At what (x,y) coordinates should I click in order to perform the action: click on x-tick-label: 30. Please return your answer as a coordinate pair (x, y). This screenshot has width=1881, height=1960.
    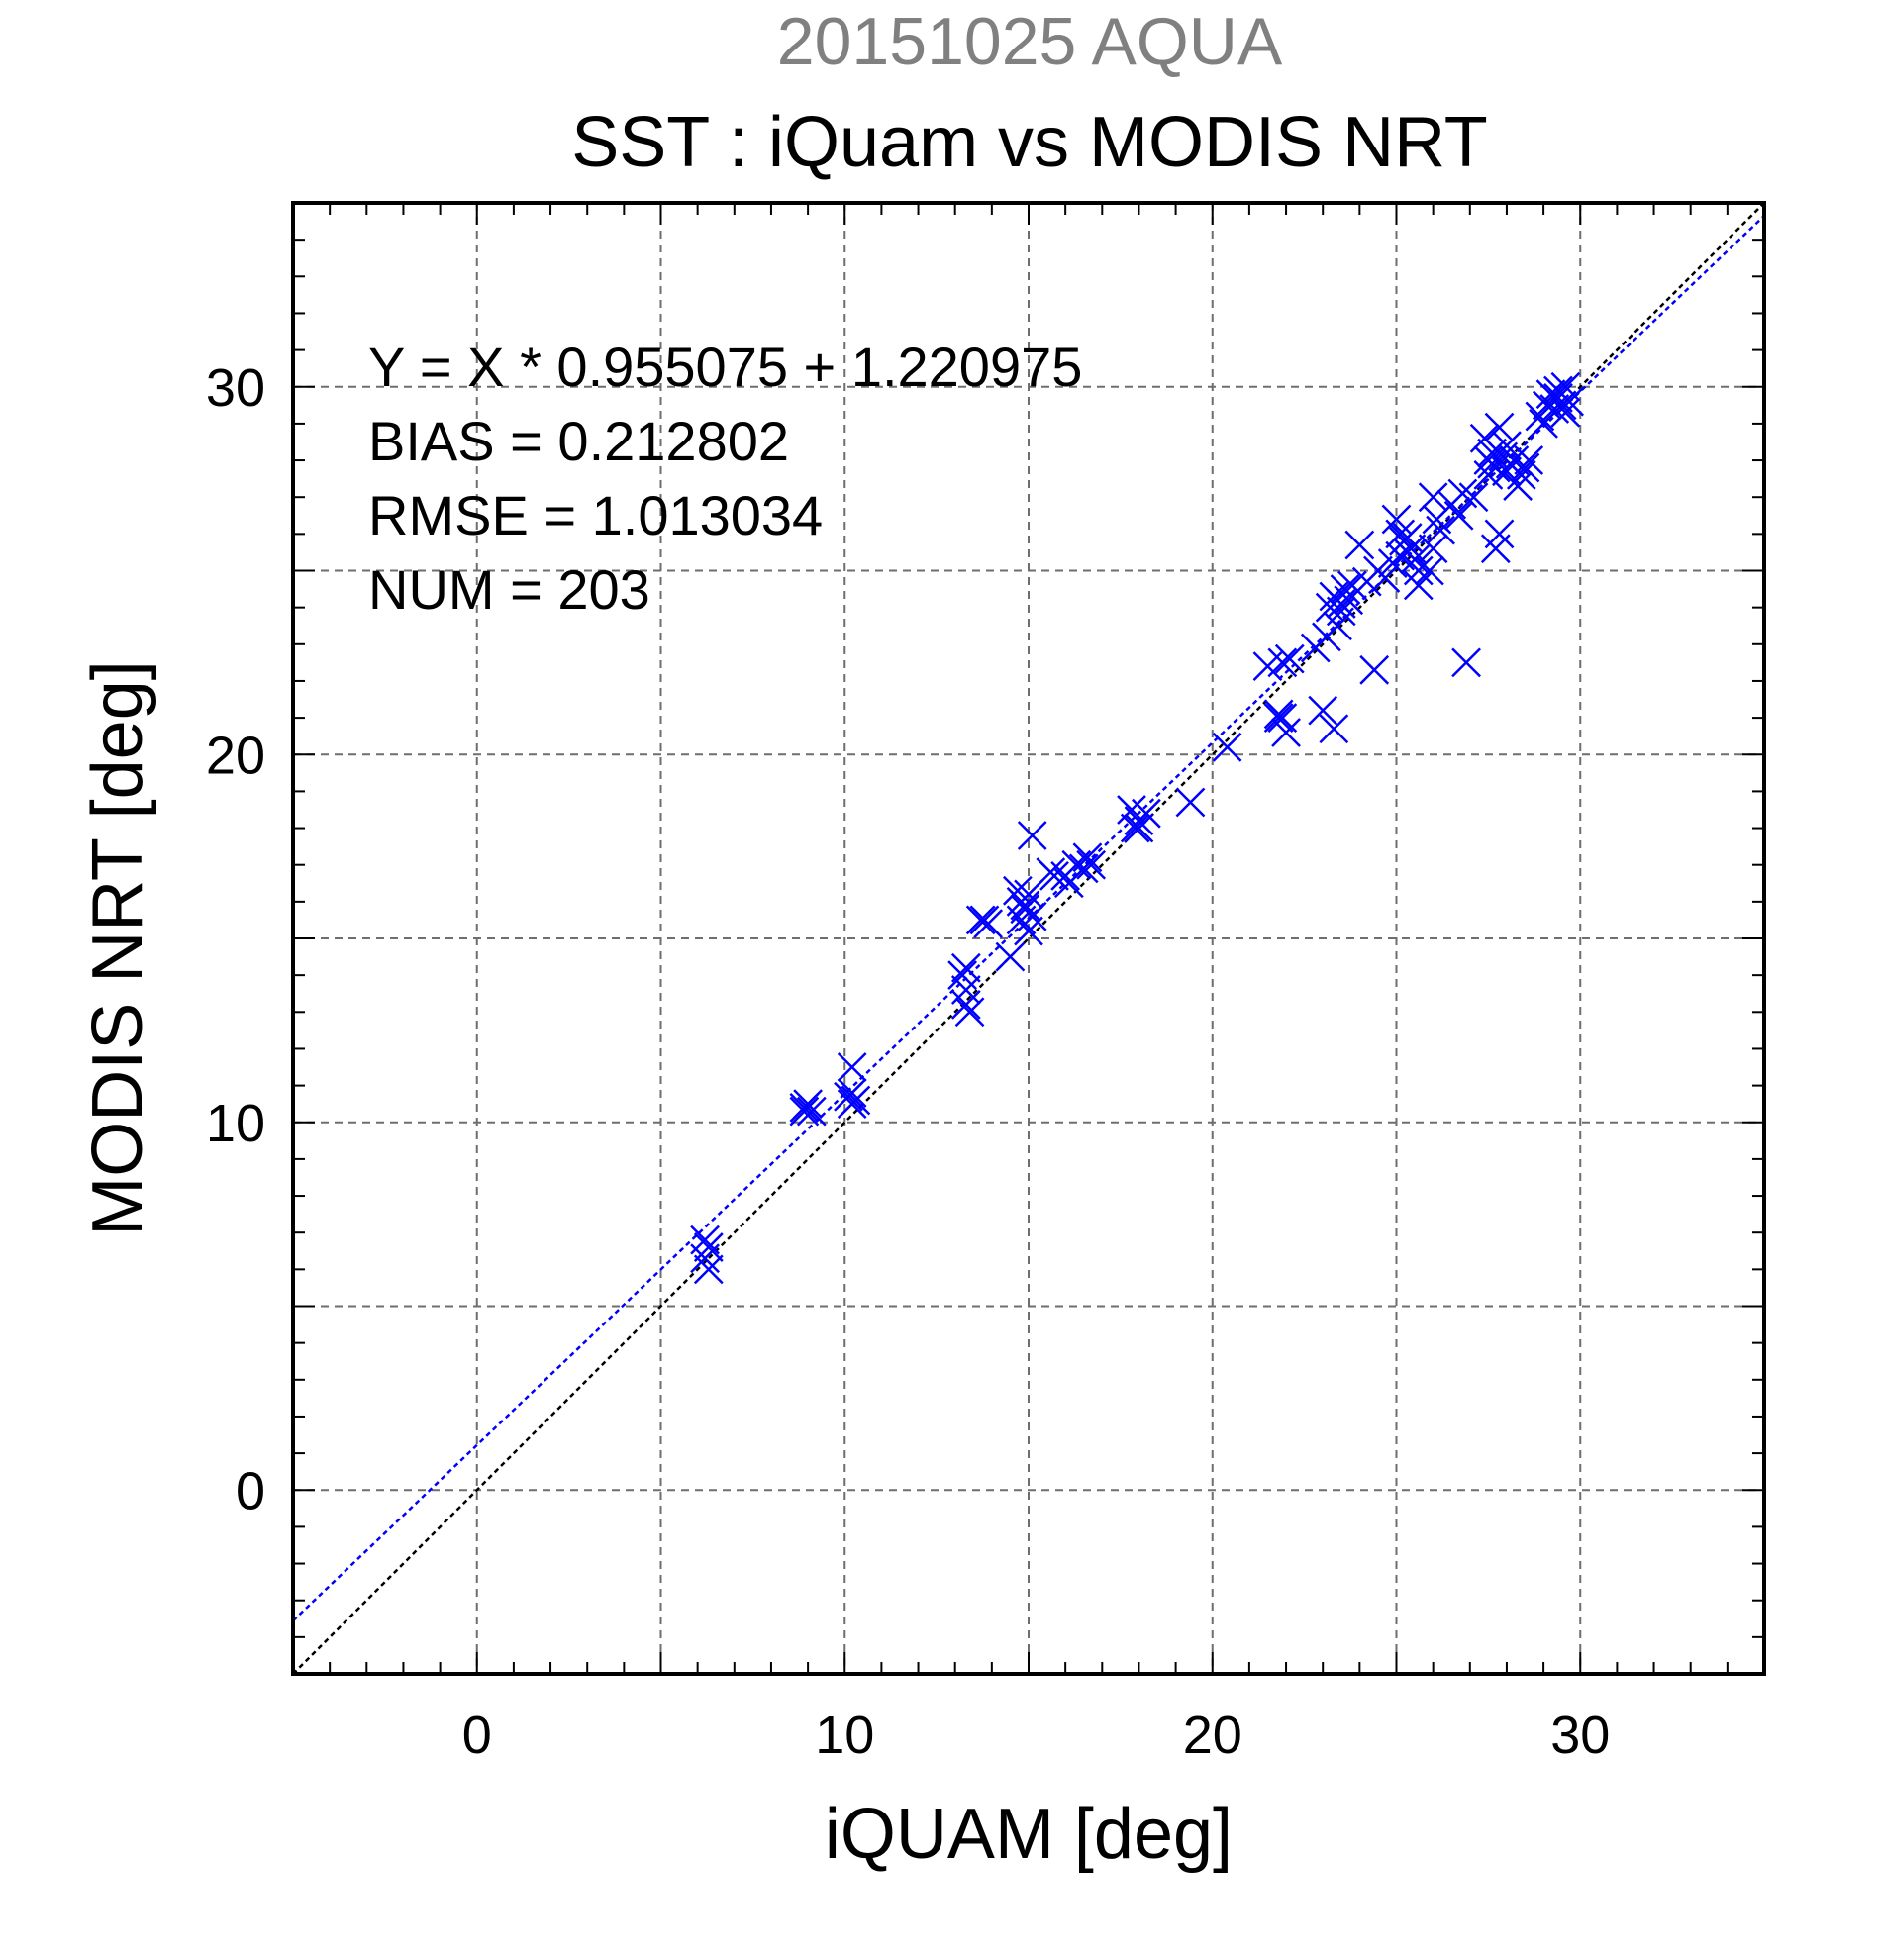
    Looking at the image, I should click on (1580, 1735).